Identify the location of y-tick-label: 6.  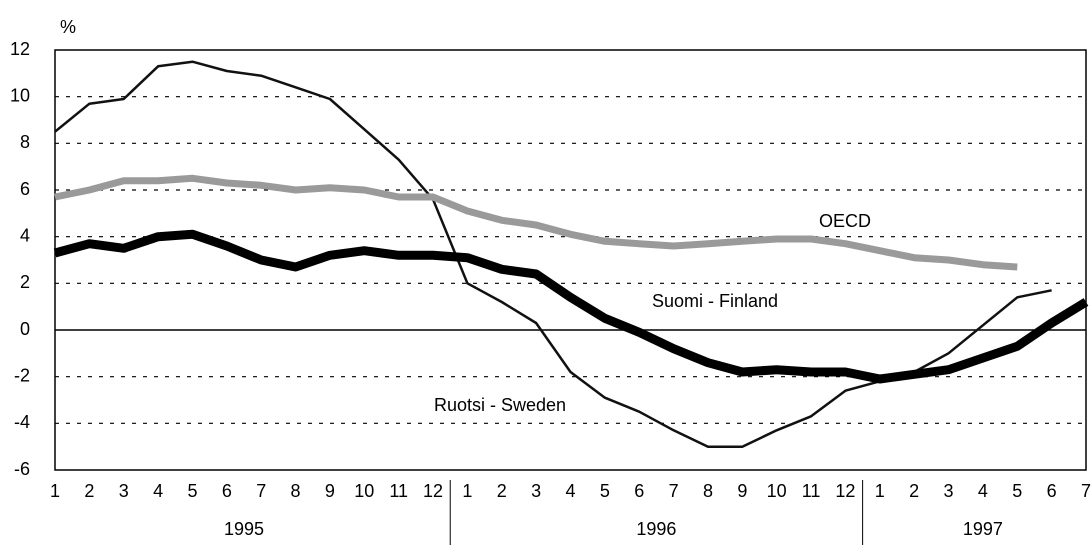
(25, 189).